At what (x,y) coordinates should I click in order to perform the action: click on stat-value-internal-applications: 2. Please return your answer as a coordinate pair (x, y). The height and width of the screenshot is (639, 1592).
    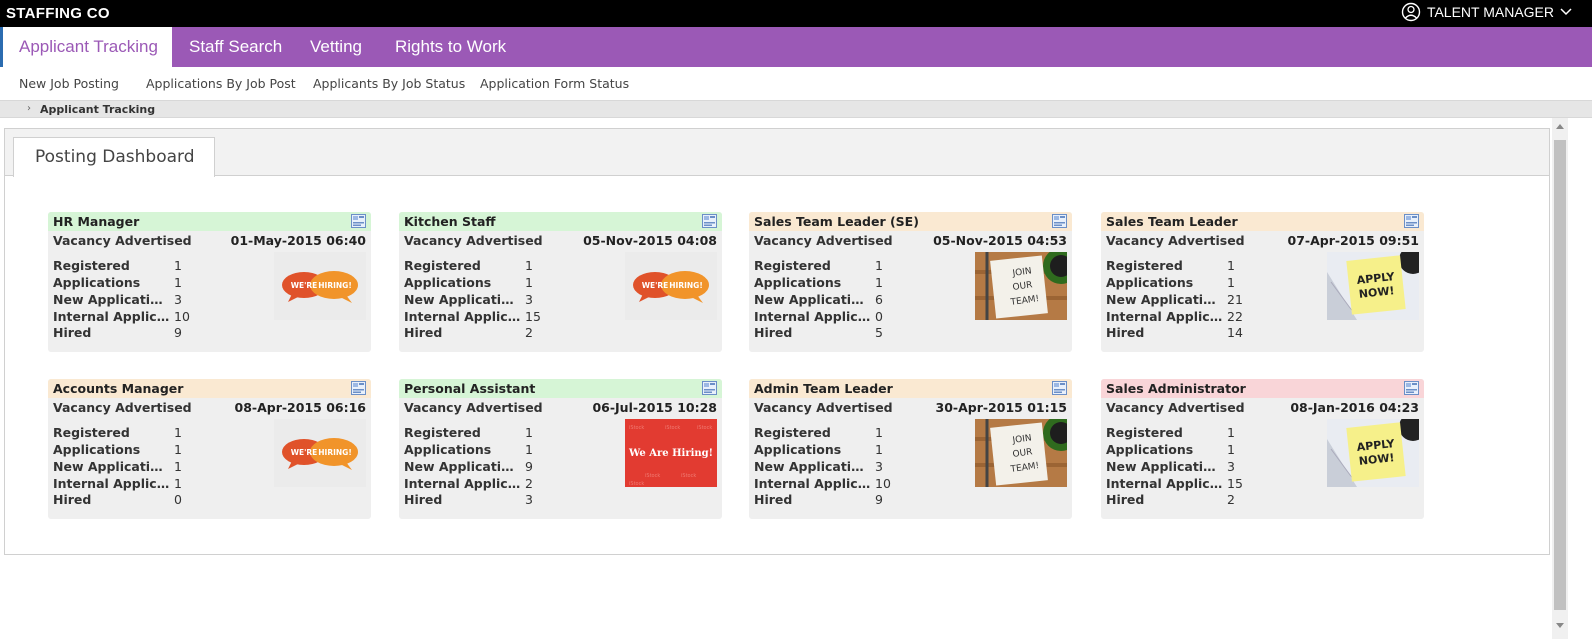
    Looking at the image, I should click on (529, 483).